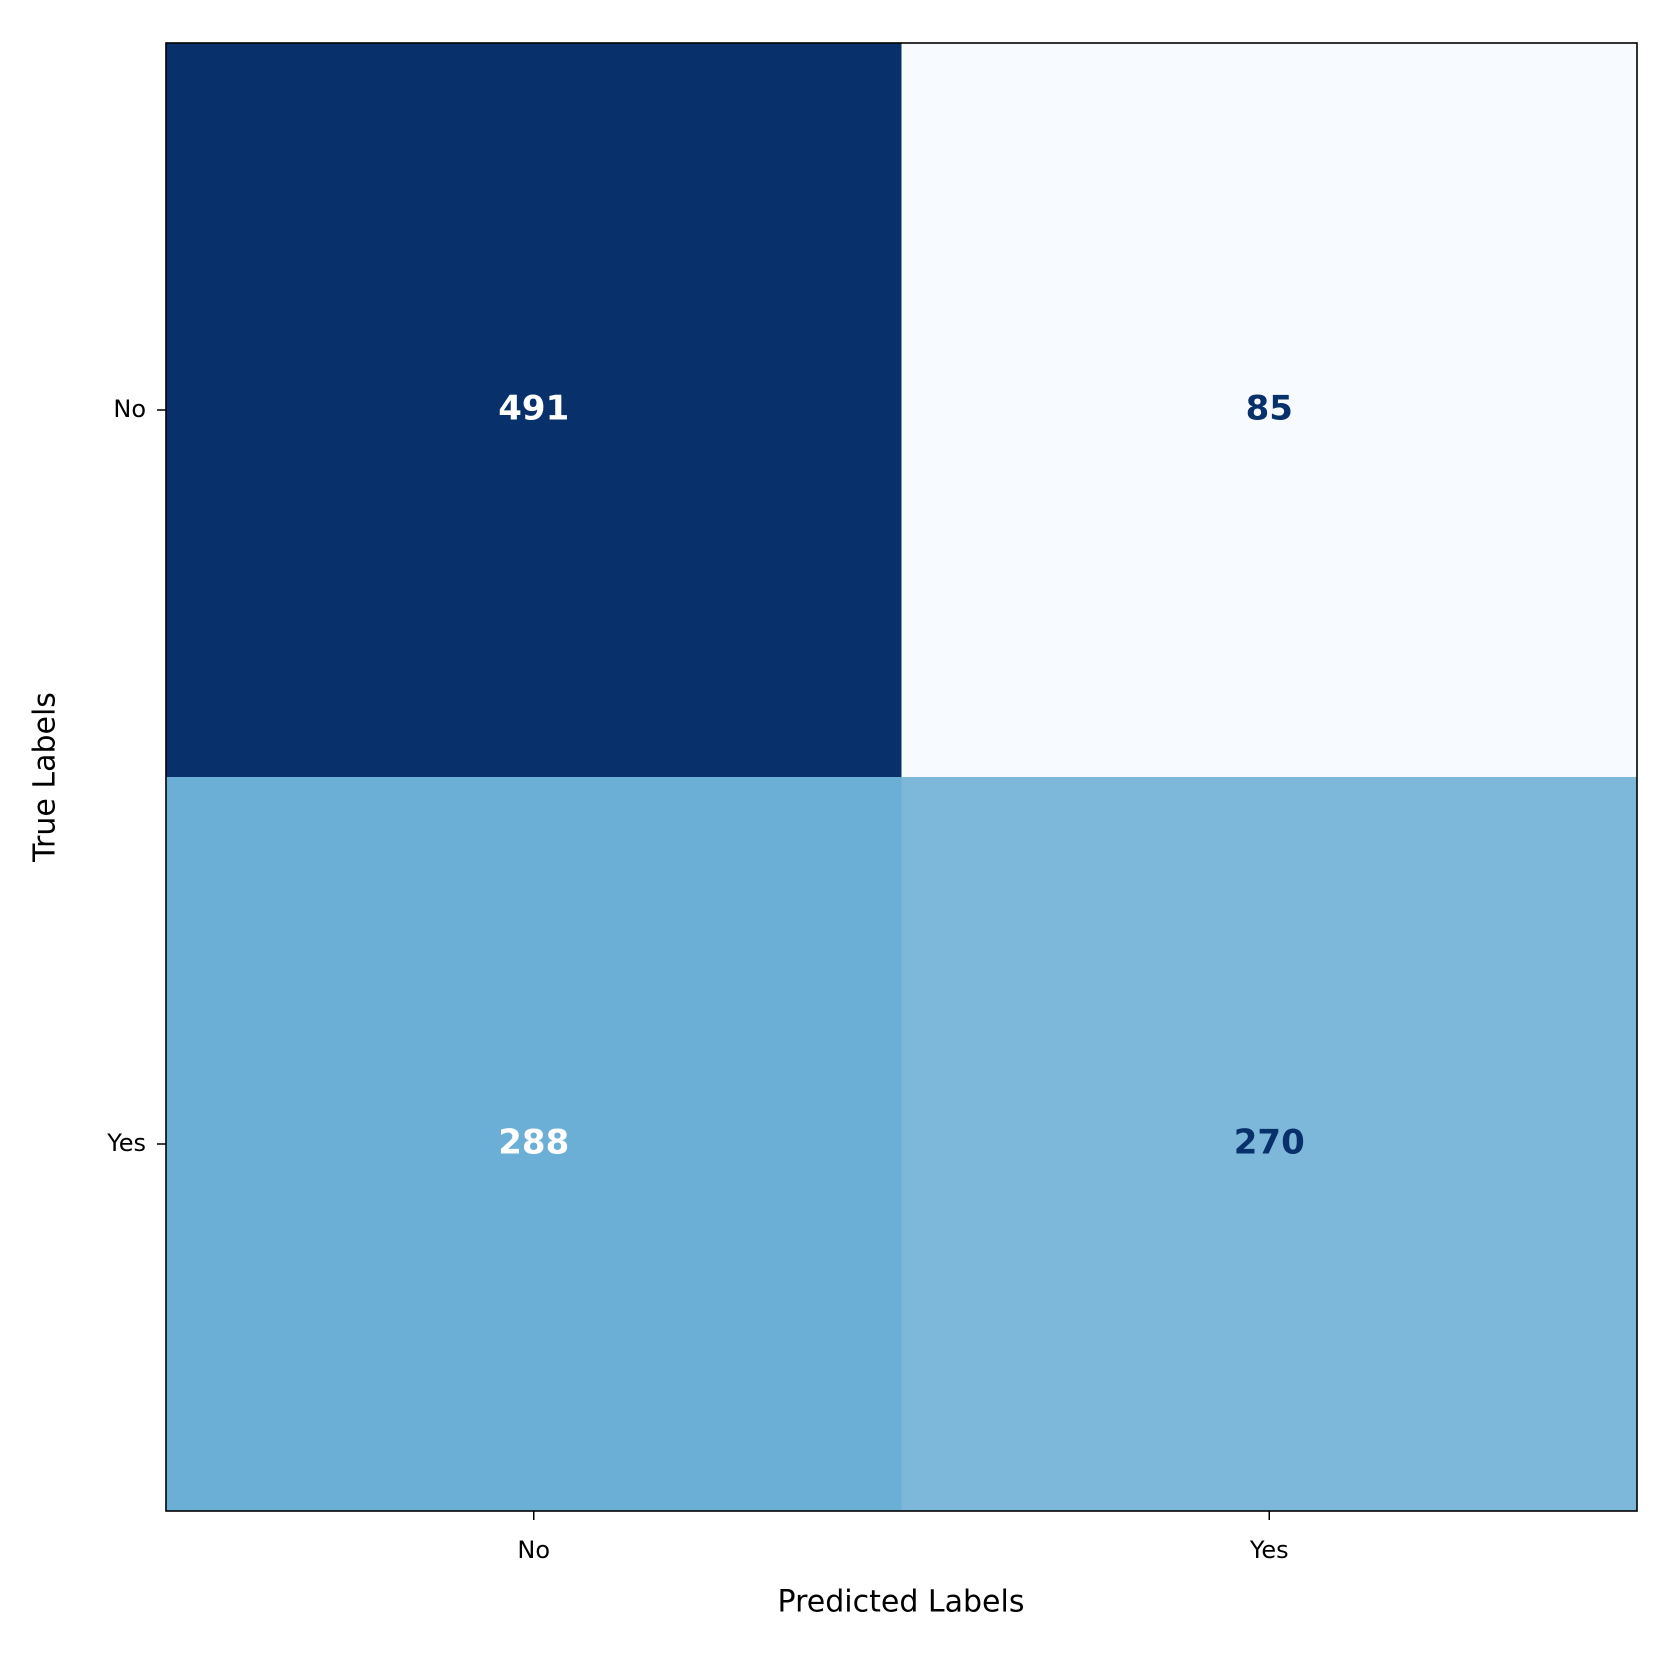 The width and height of the screenshot is (1661, 1661). I want to click on cell-value: 491, so click(533, 409).